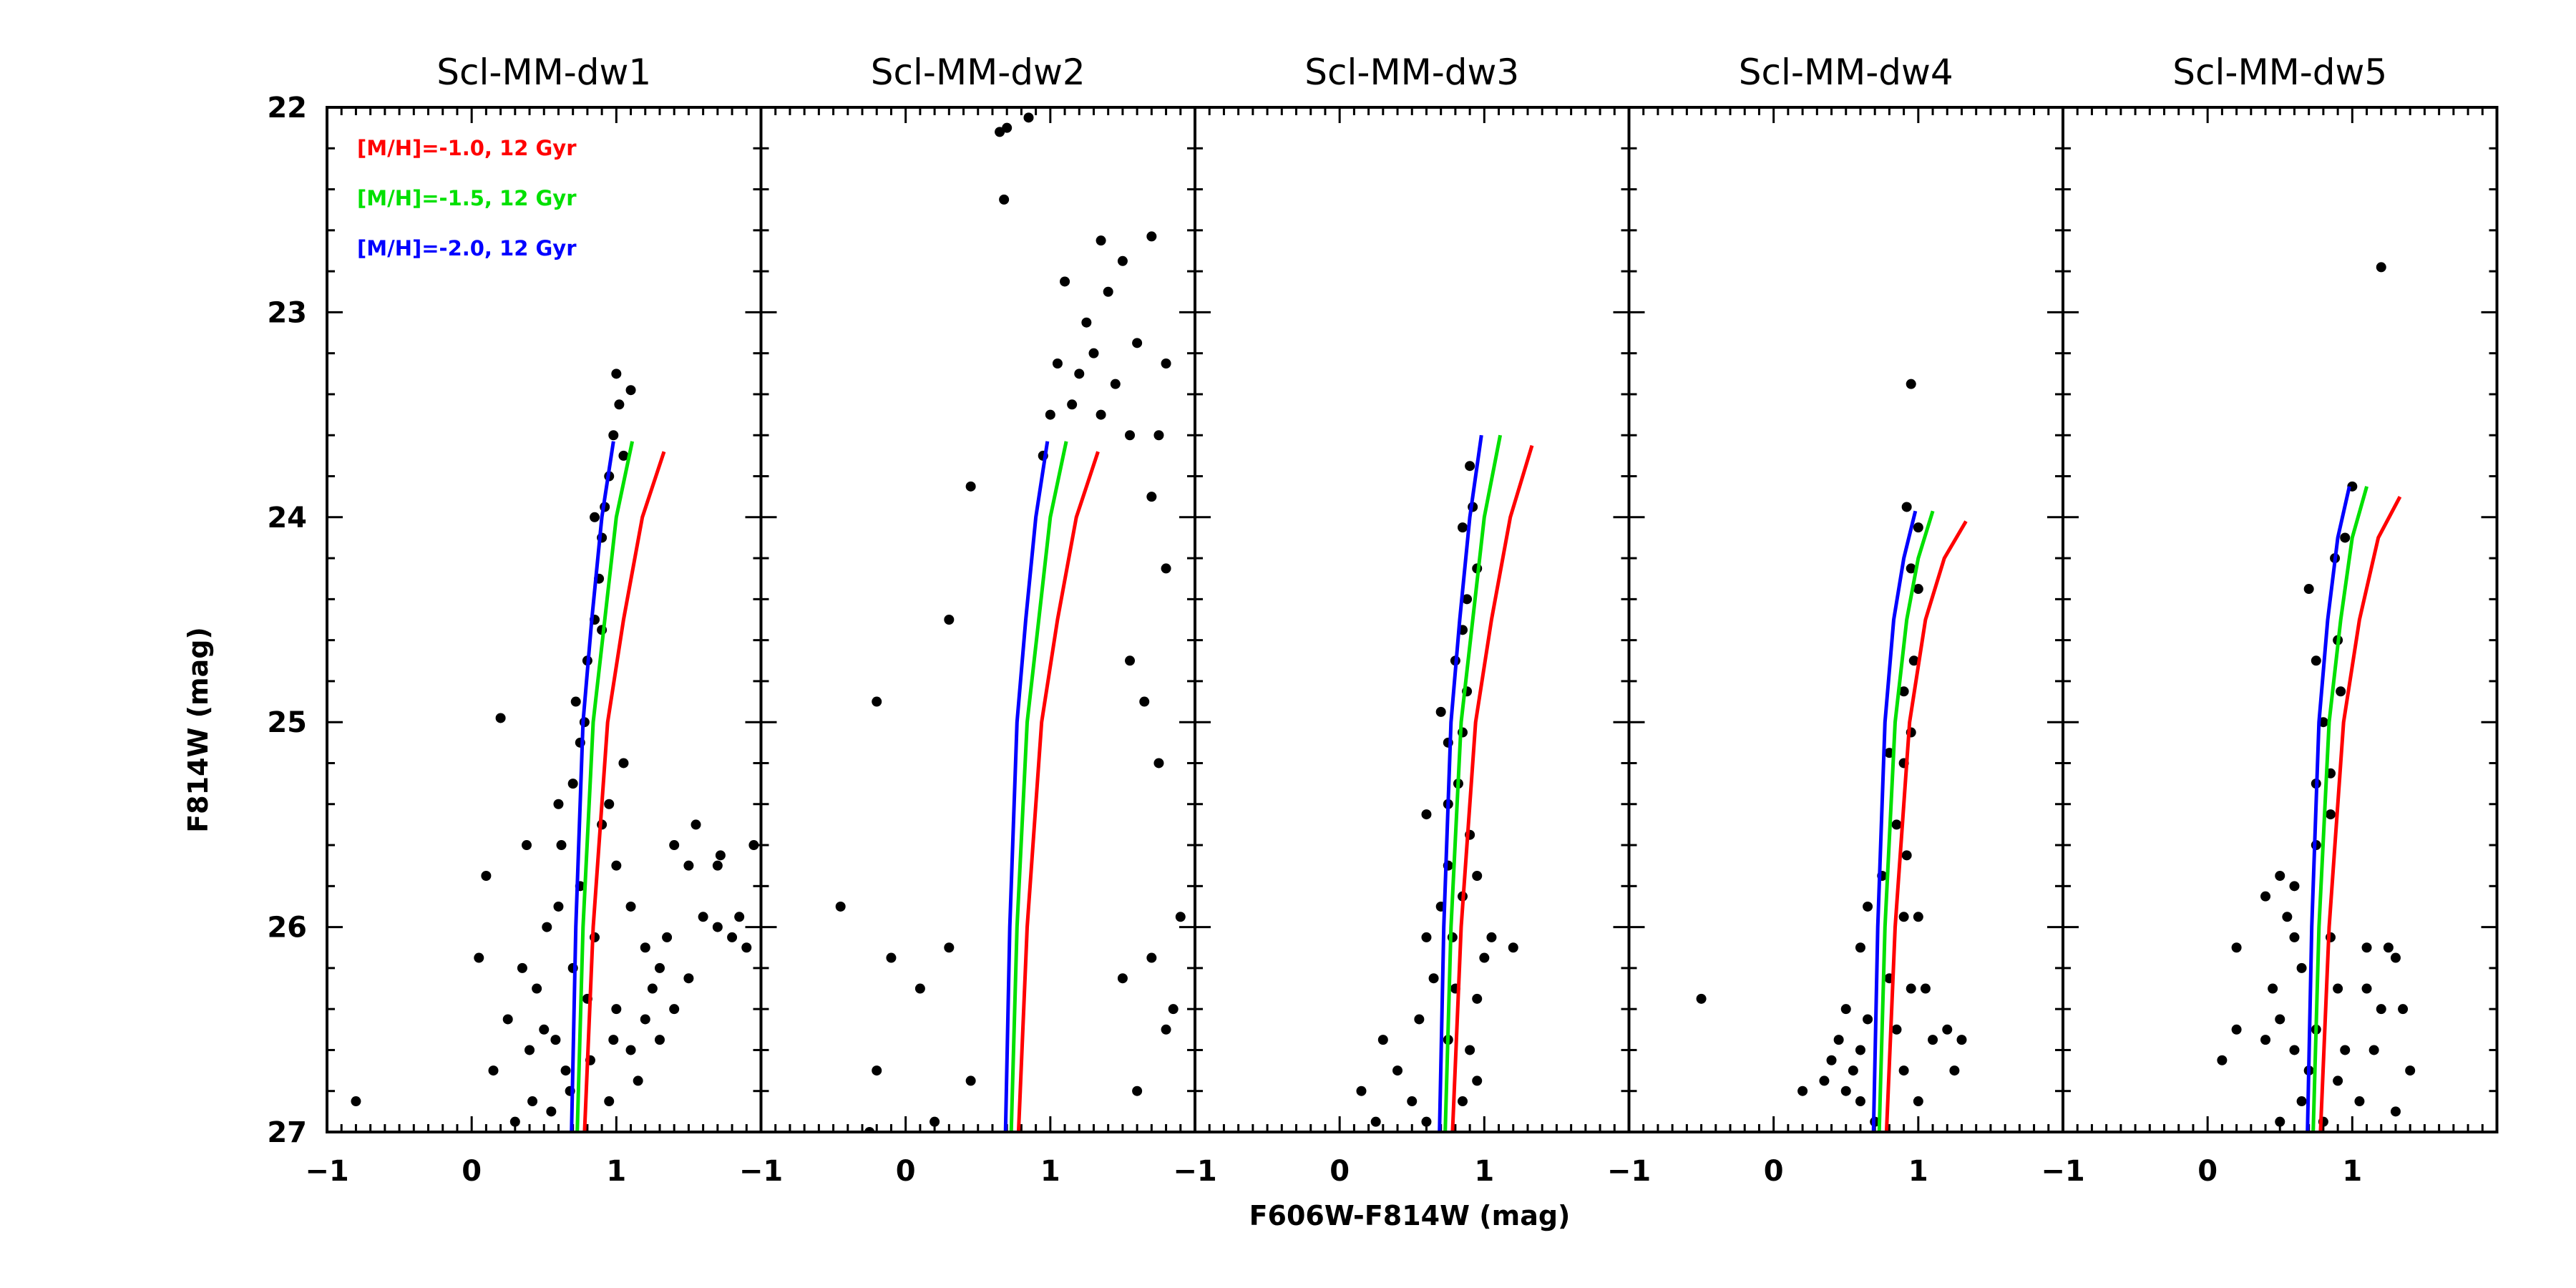 This screenshot has height=1288, width=2576. Describe the element at coordinates (2279, 72) in the screenshot. I see `panel-title: Scl-MM-dw5` at that location.